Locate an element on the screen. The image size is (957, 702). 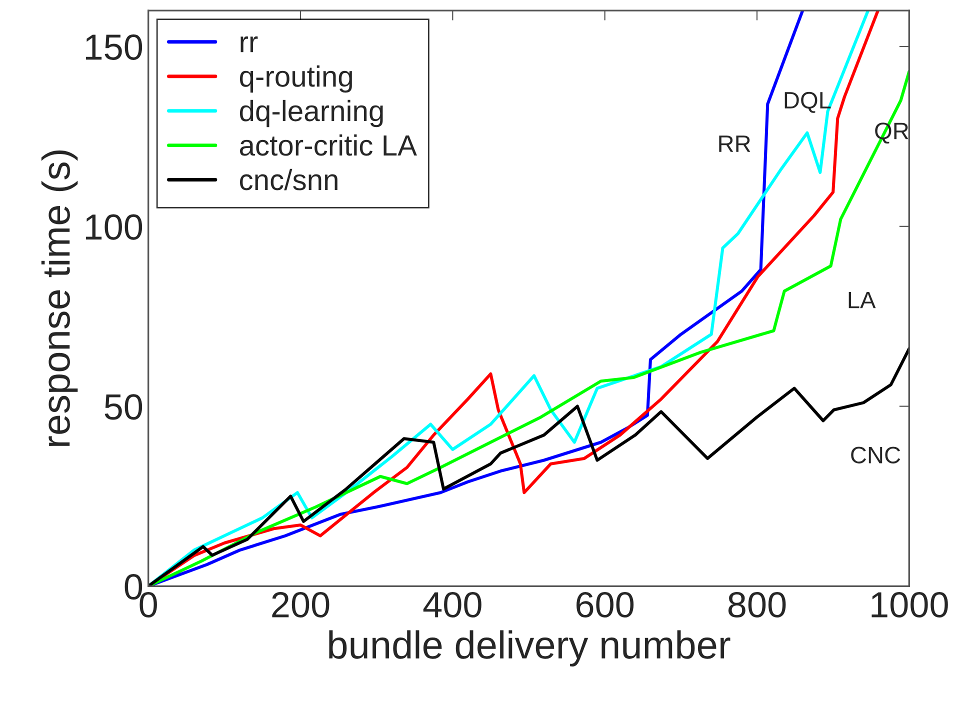
x-tick-label: 600 is located at coordinates (605, 605).